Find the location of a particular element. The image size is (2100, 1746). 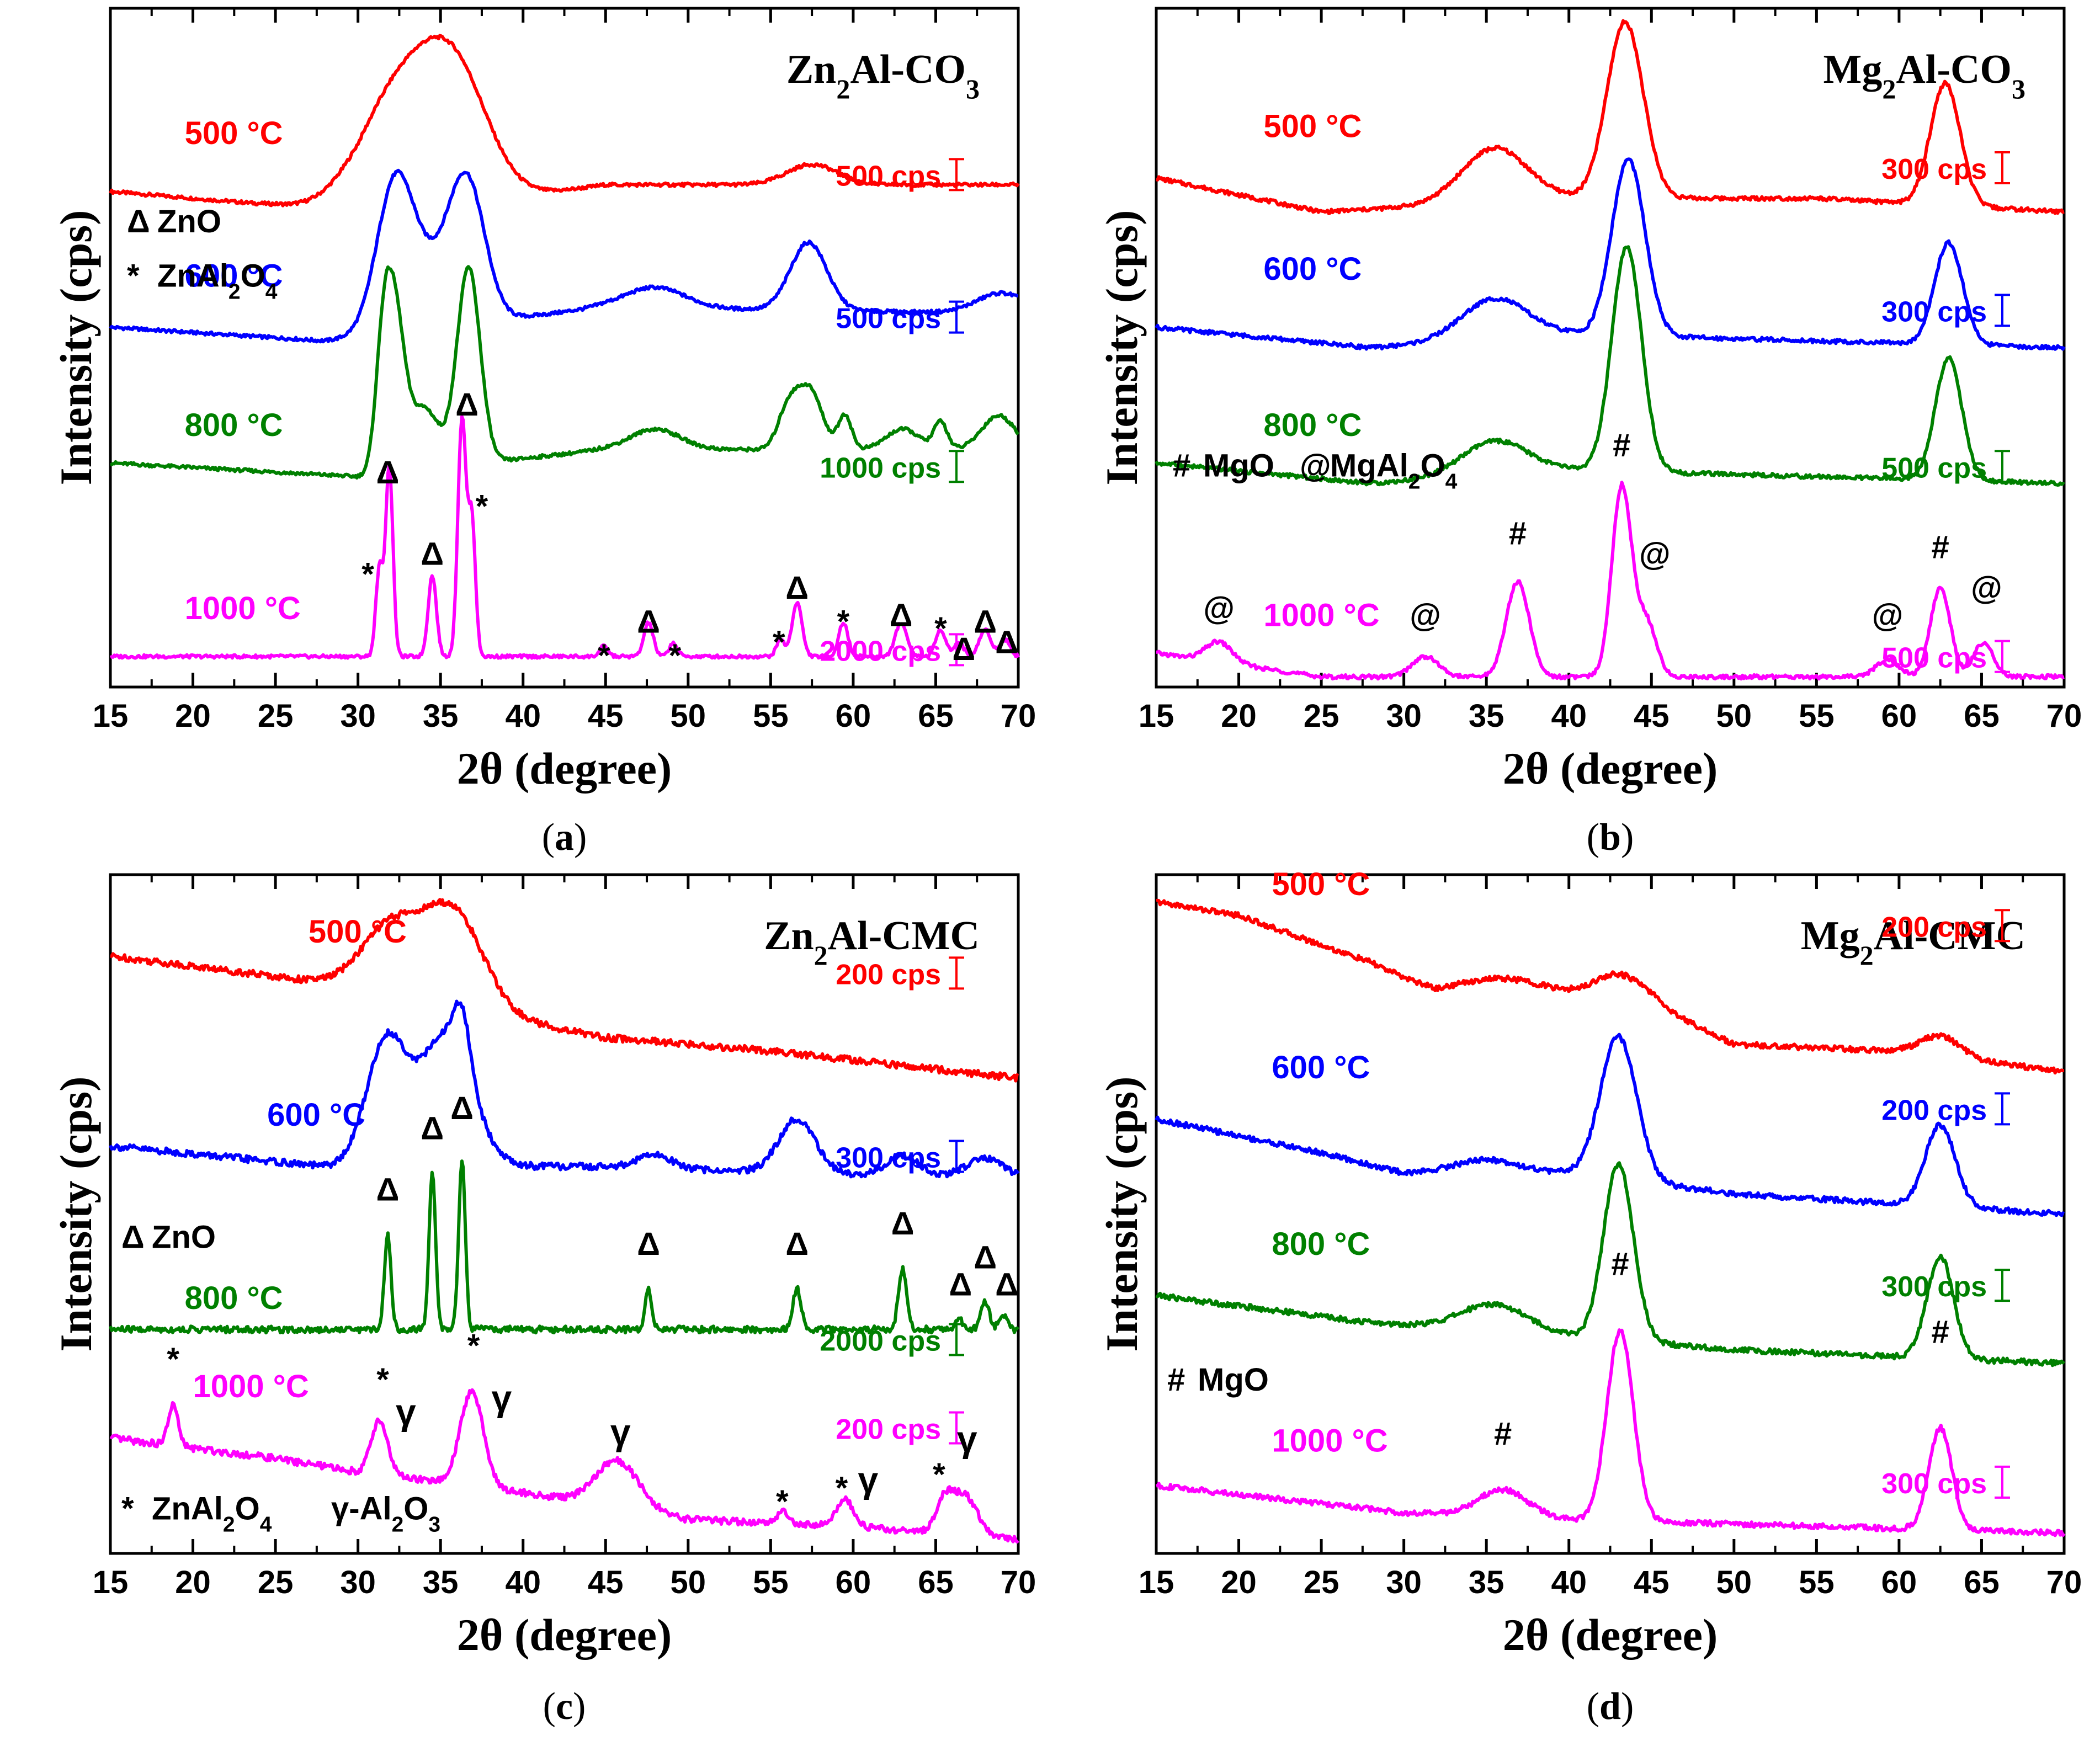

legend-symbol: * is located at coordinates (127, 1509).